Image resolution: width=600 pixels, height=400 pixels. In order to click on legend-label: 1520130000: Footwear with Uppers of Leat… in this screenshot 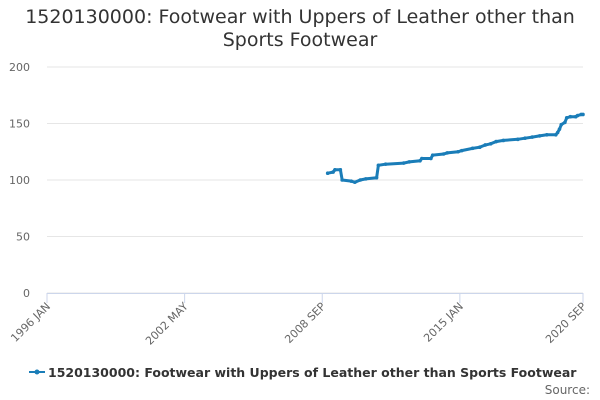, I will do `click(312, 372)`.